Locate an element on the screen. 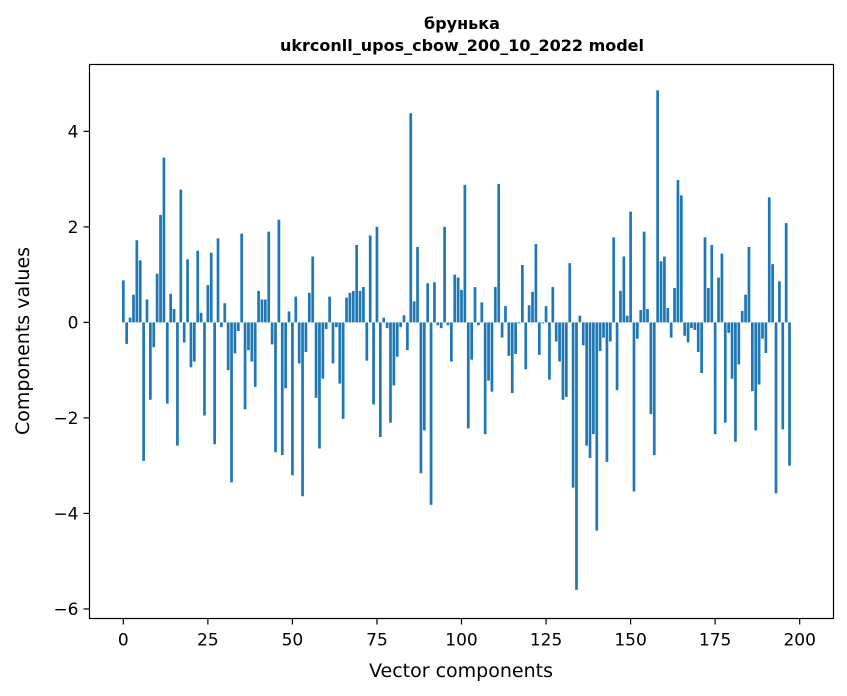 Image resolution: width=847 pixels, height=696 pixels. x-tick-label: 75 is located at coordinates (377, 641).